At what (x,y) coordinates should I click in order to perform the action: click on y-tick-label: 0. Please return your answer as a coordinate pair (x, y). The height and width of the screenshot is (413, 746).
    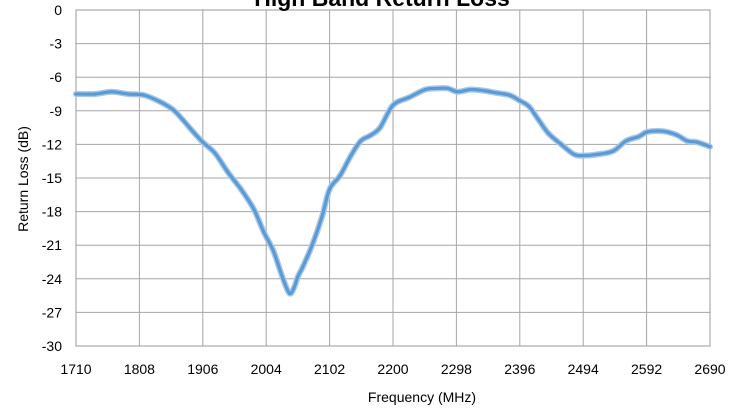
    Looking at the image, I should click on (58, 10).